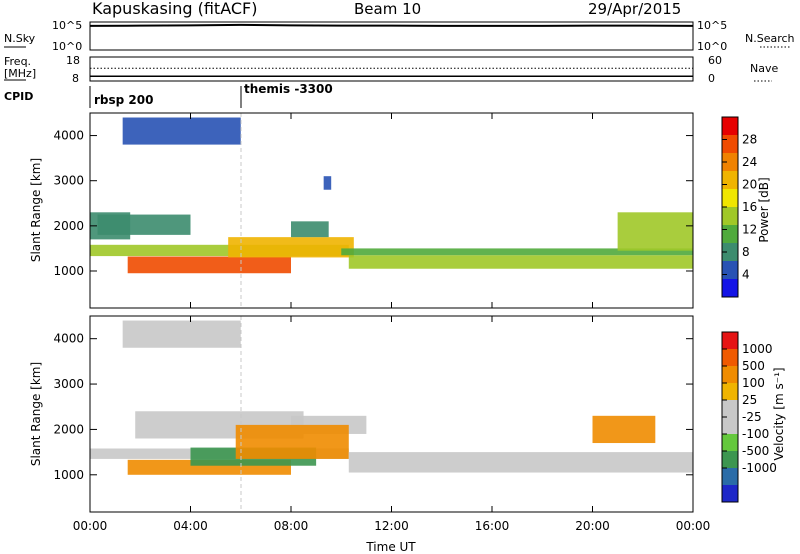 The height and width of the screenshot is (554, 800). I want to click on freq-frame, so click(391, 69).